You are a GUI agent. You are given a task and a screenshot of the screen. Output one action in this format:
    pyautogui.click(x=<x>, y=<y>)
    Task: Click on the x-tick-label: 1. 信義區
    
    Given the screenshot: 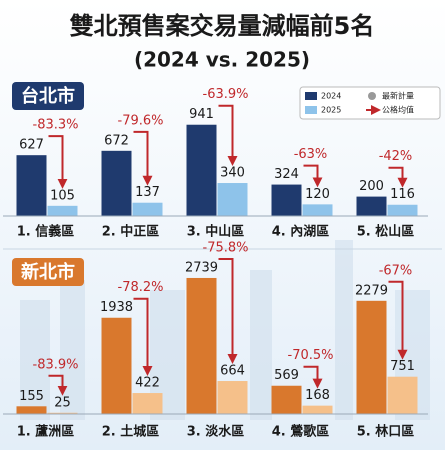 What is the action you would take?
    pyautogui.click(x=46, y=232)
    